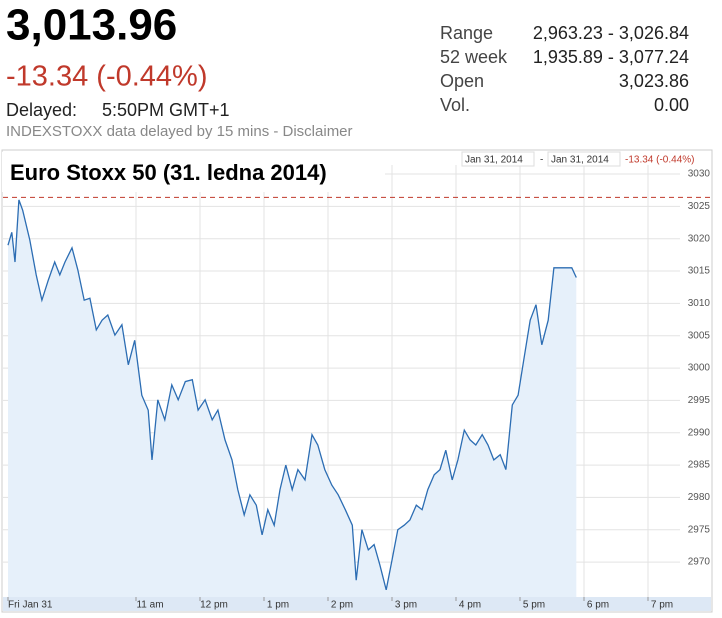 This screenshot has width=722, height=618. I want to click on stat-label: Range, so click(466, 33).